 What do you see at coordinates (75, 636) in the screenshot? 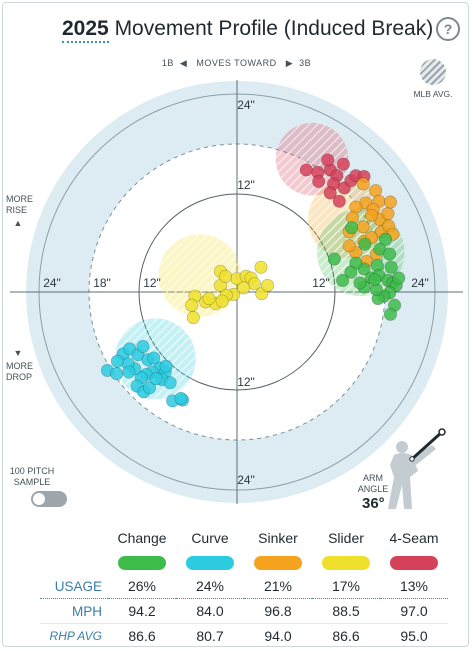
I see `rhp-label: RHP AVG` at bounding box center [75, 636].